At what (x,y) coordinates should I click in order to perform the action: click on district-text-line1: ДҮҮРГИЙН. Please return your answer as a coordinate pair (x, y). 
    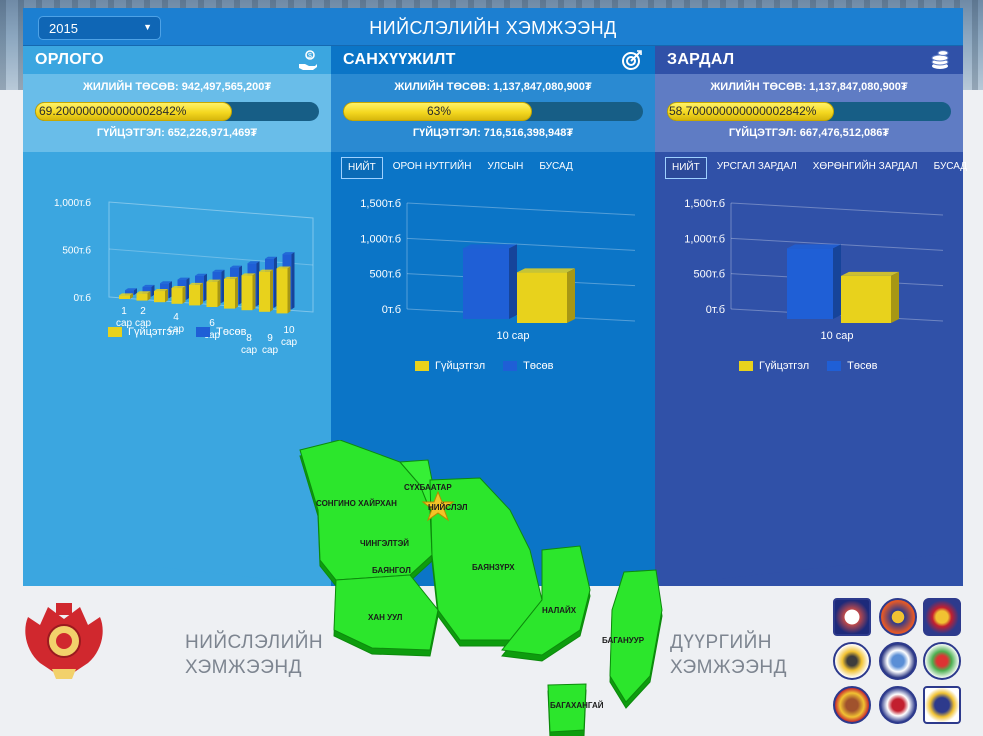
    Looking at the image, I should click on (721, 642).